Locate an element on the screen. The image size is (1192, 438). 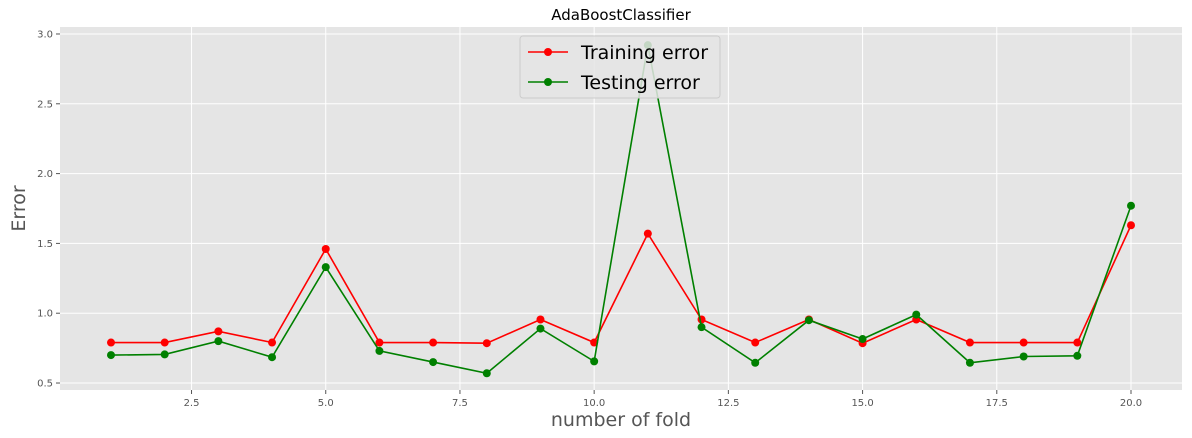
legend-box is located at coordinates (620, 67).